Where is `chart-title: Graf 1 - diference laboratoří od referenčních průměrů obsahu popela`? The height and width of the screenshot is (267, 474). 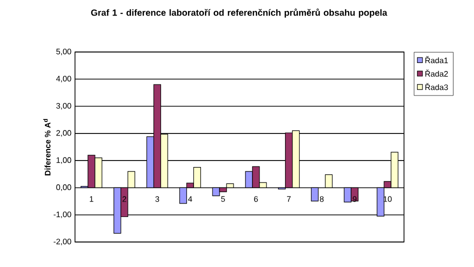
chart-title: Graf 1 - diference laboratoří od referenčních průměrů obsahu popela is located at coordinates (239, 13).